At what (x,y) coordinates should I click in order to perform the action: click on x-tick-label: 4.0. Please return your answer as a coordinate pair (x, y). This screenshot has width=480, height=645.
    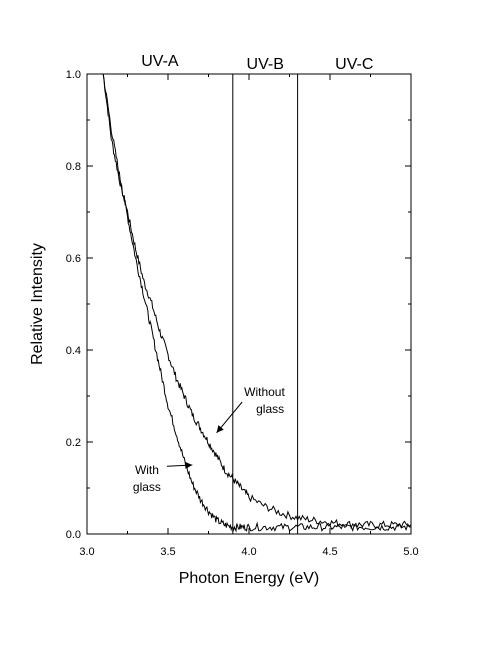
    Looking at the image, I should click on (248, 552).